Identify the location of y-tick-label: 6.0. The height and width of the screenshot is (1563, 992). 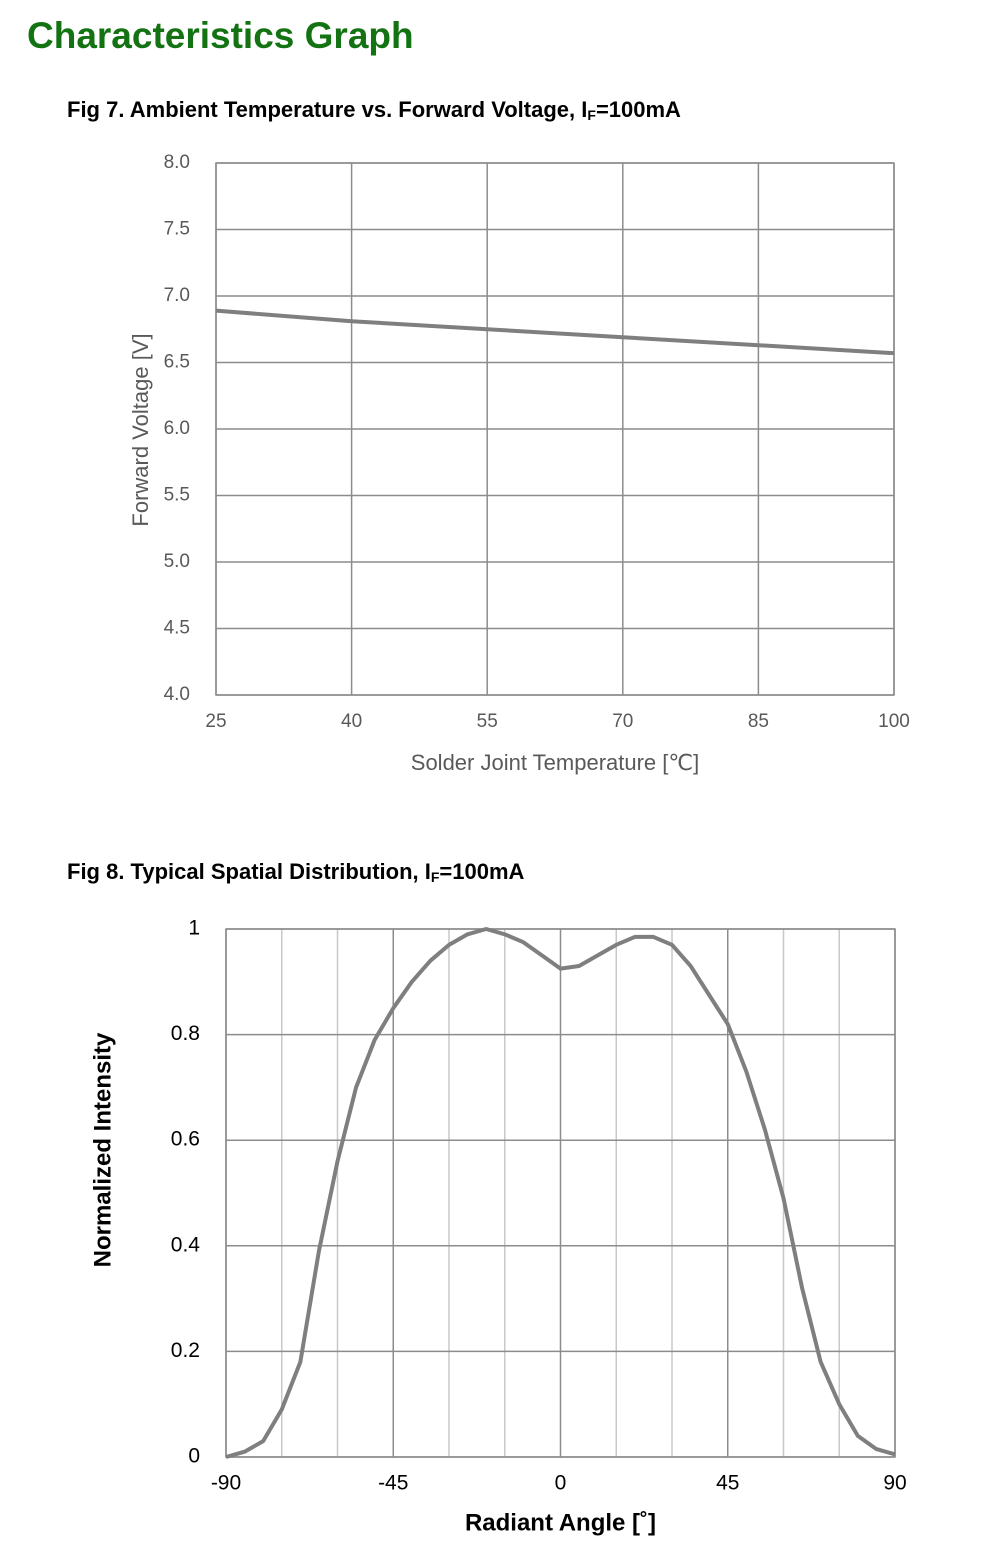
(177, 428).